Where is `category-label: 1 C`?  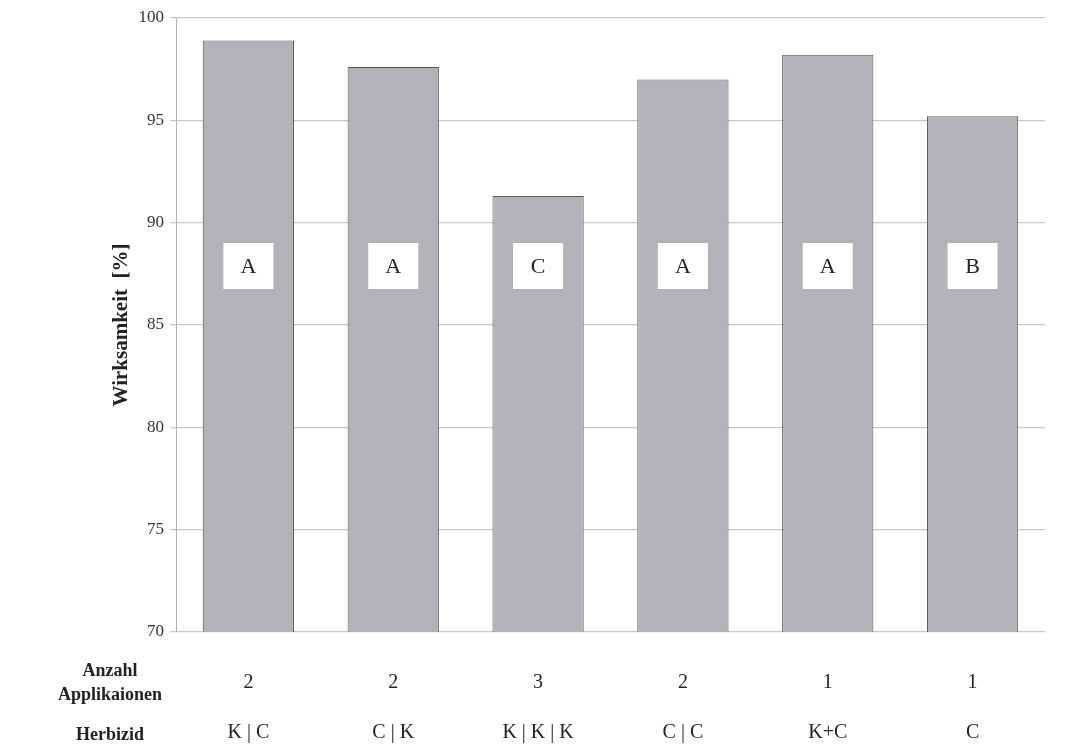
category-label: 1 C is located at coordinates (972, 706).